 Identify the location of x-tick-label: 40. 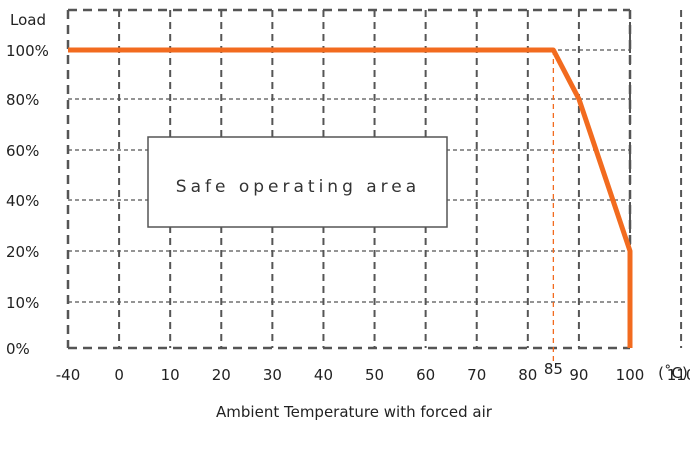
(323, 375).